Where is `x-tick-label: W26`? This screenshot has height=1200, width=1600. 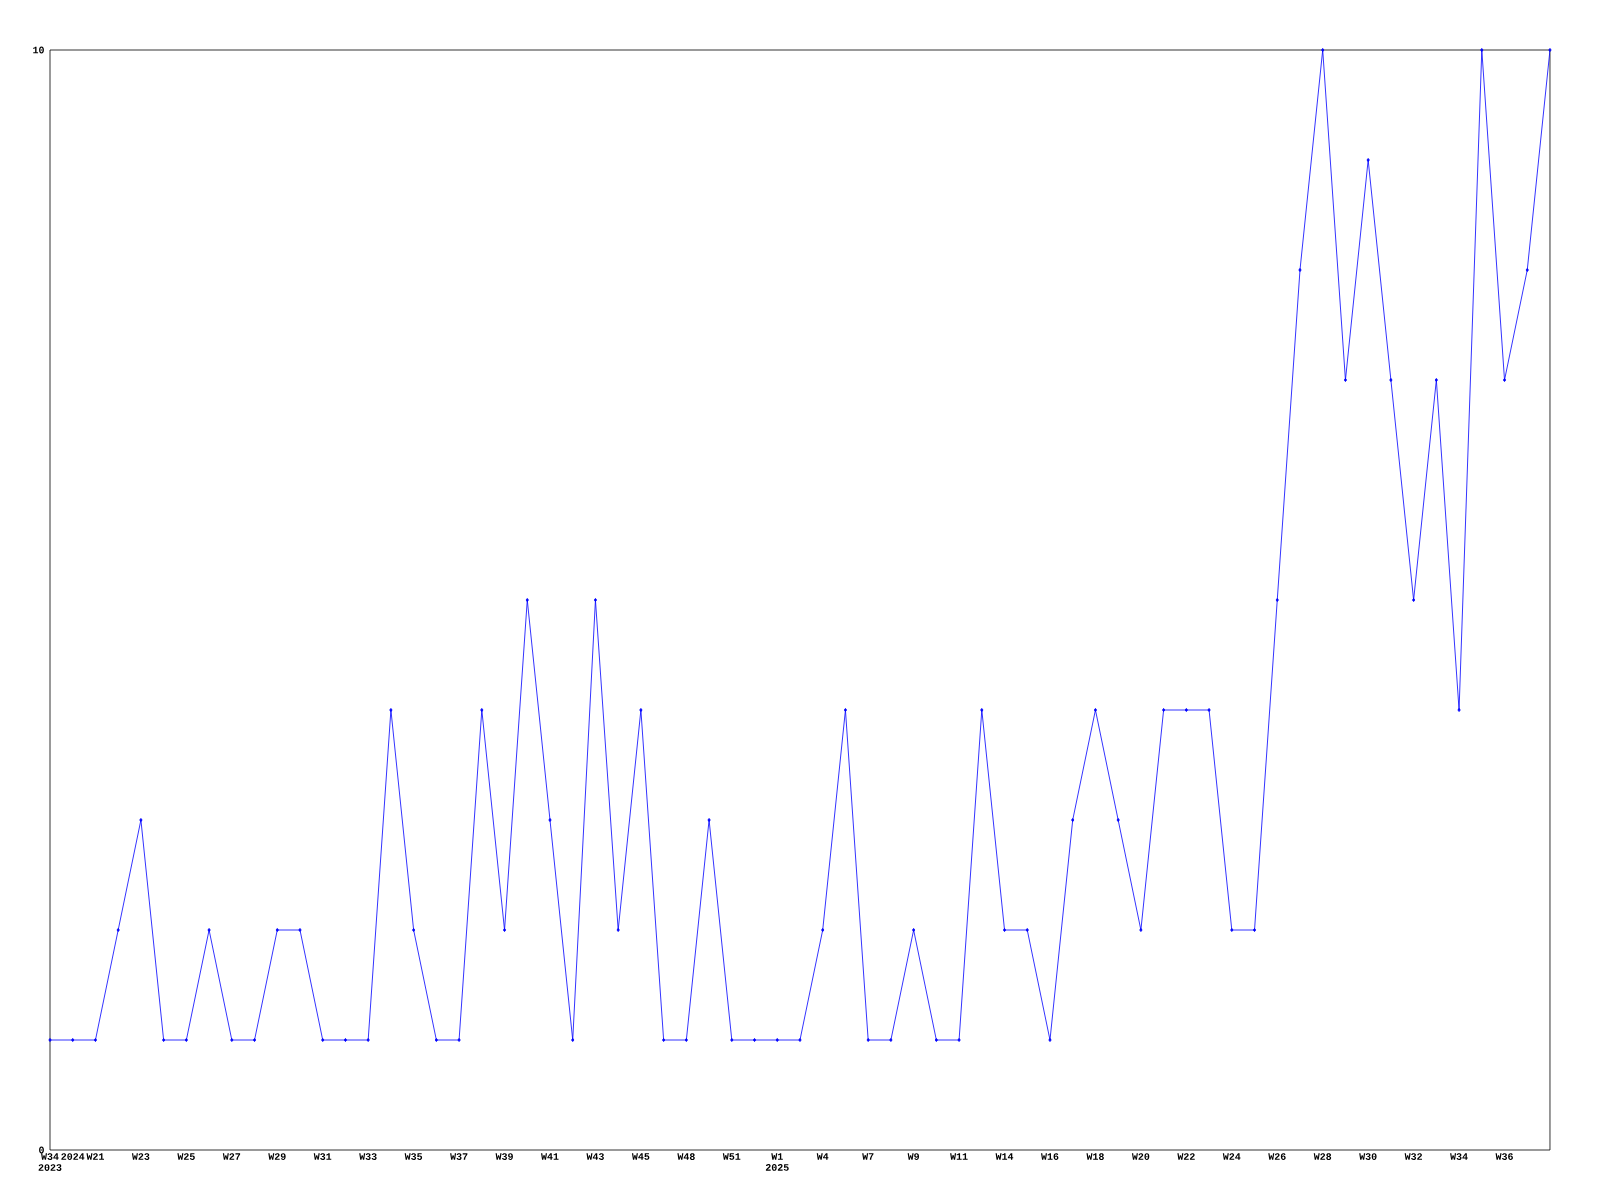
x-tick-label: W26 is located at coordinates (1277, 1156).